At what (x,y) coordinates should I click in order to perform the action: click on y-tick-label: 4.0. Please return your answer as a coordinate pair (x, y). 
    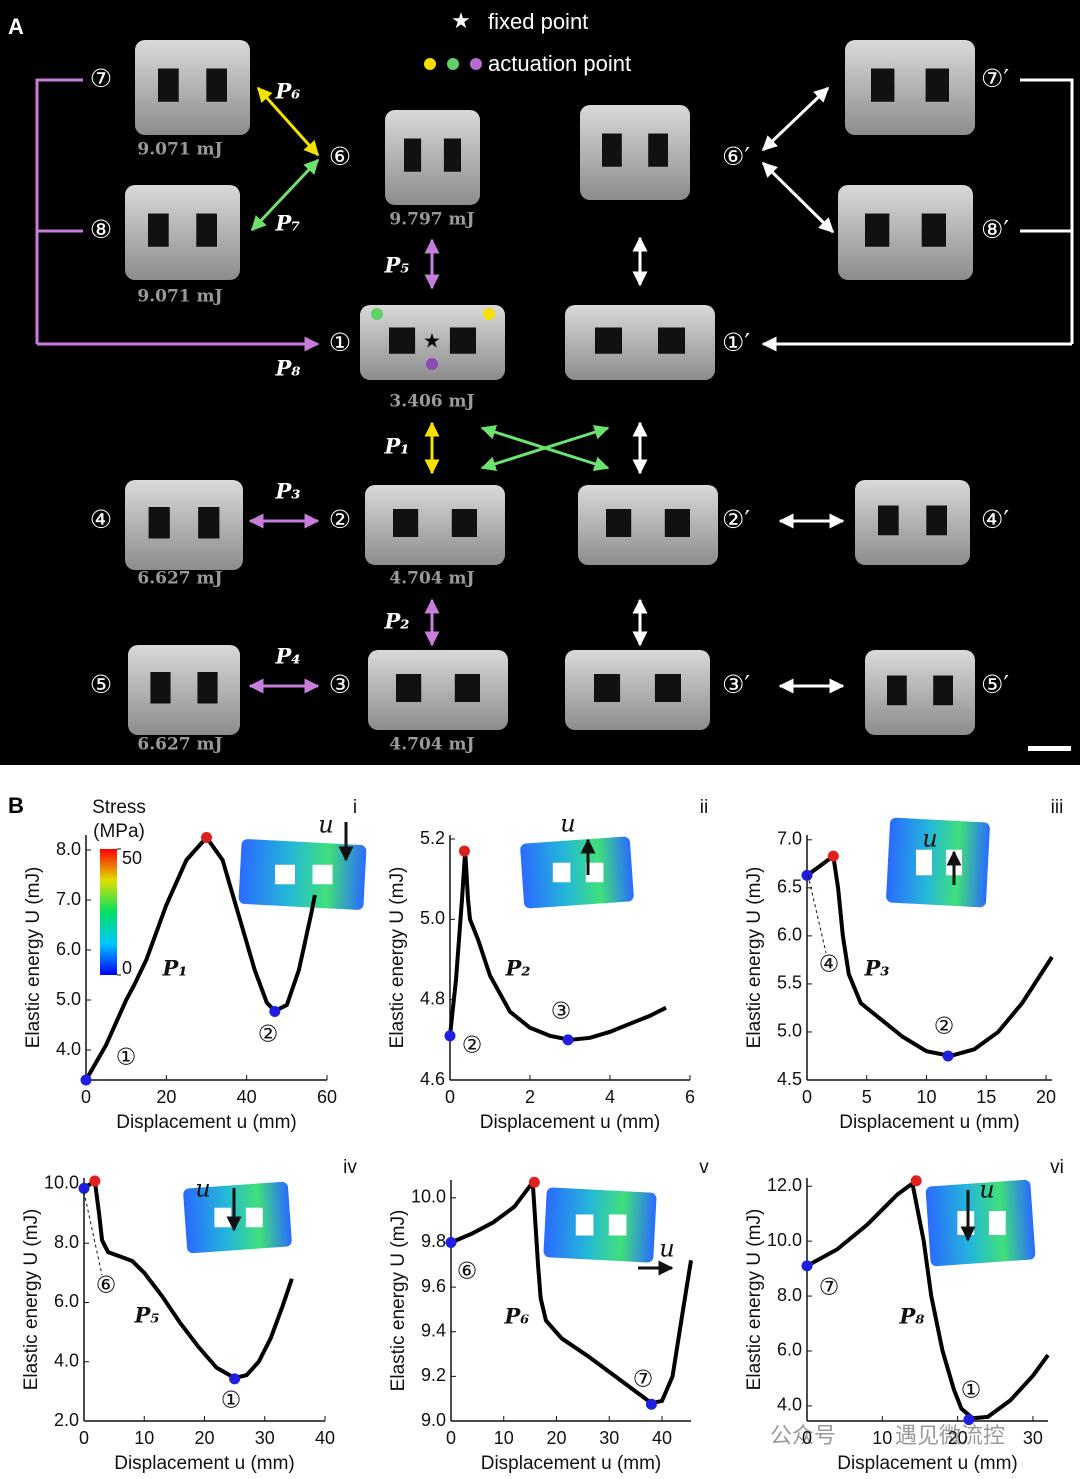
    Looking at the image, I should click on (789, 1405).